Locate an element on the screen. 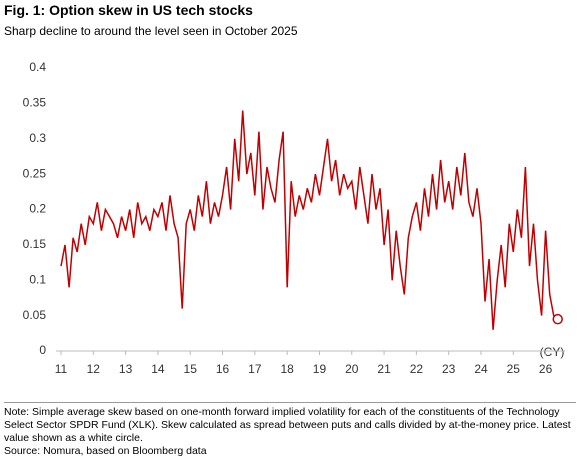 This screenshot has width=581, height=459. x-tick-label: 23 is located at coordinates (449, 369).